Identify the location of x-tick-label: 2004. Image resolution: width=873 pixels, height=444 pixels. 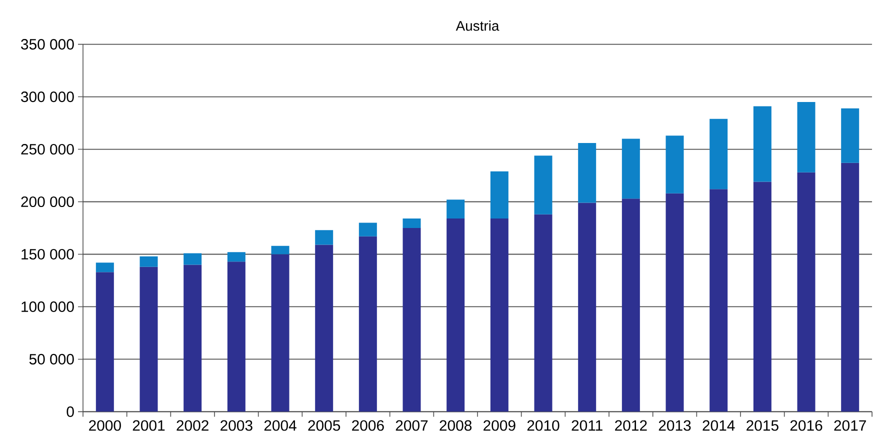
(280, 425).